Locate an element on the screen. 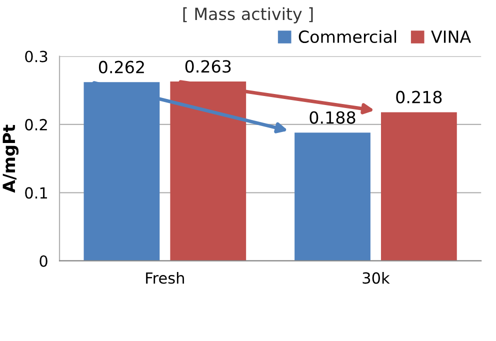  chart-title: [ Mass activity ] is located at coordinates (248, 15).